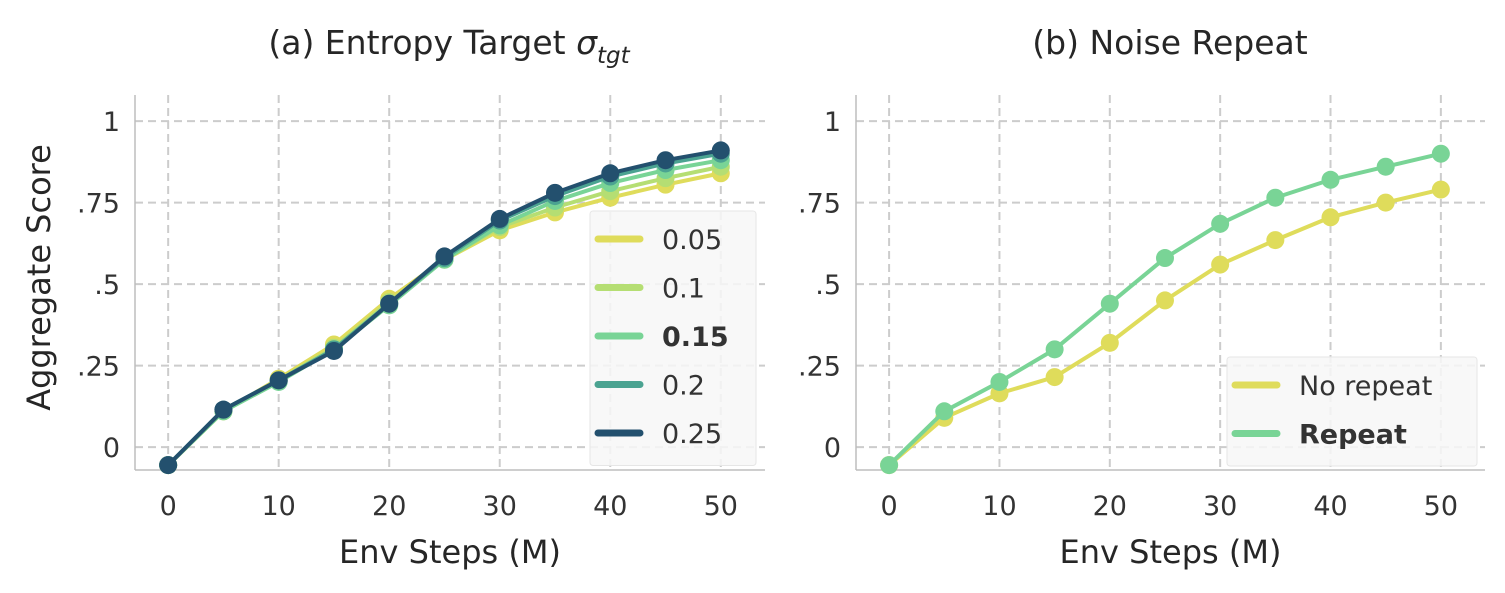 Image resolution: width=1505 pixels, height=593 pixels. What do you see at coordinates (692, 240) in the screenshot?
I see `legend-label: 0.05` at bounding box center [692, 240].